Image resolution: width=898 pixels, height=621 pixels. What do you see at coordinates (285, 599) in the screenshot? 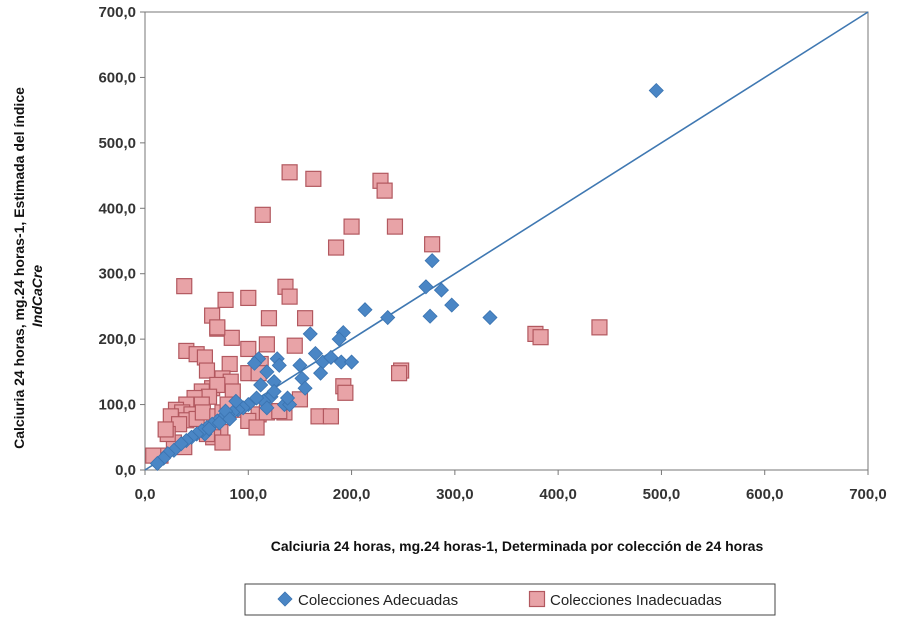
I see `legend-diamond-icon` at bounding box center [285, 599].